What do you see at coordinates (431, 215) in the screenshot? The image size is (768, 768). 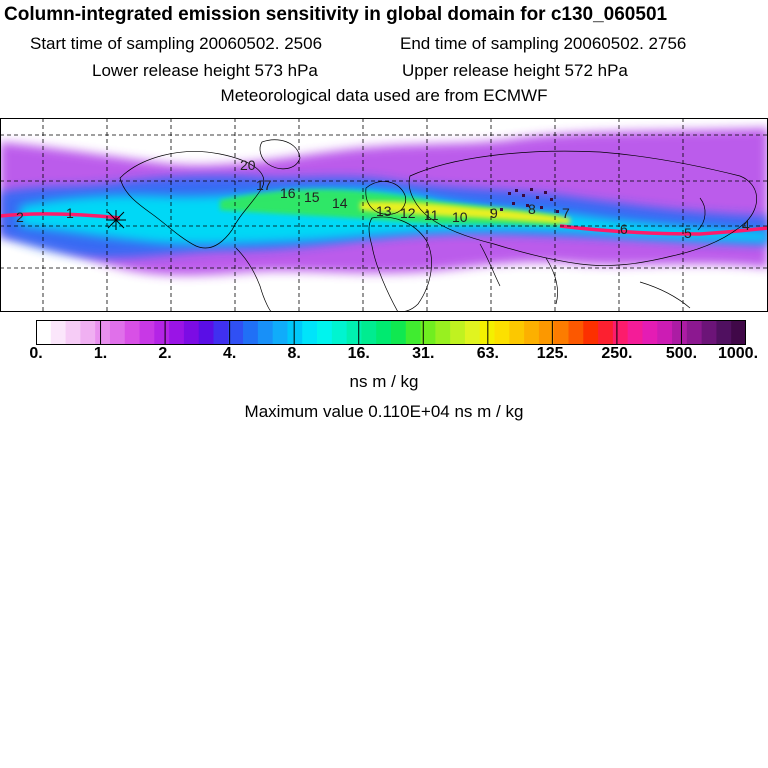 I see `day-label: 11` at bounding box center [431, 215].